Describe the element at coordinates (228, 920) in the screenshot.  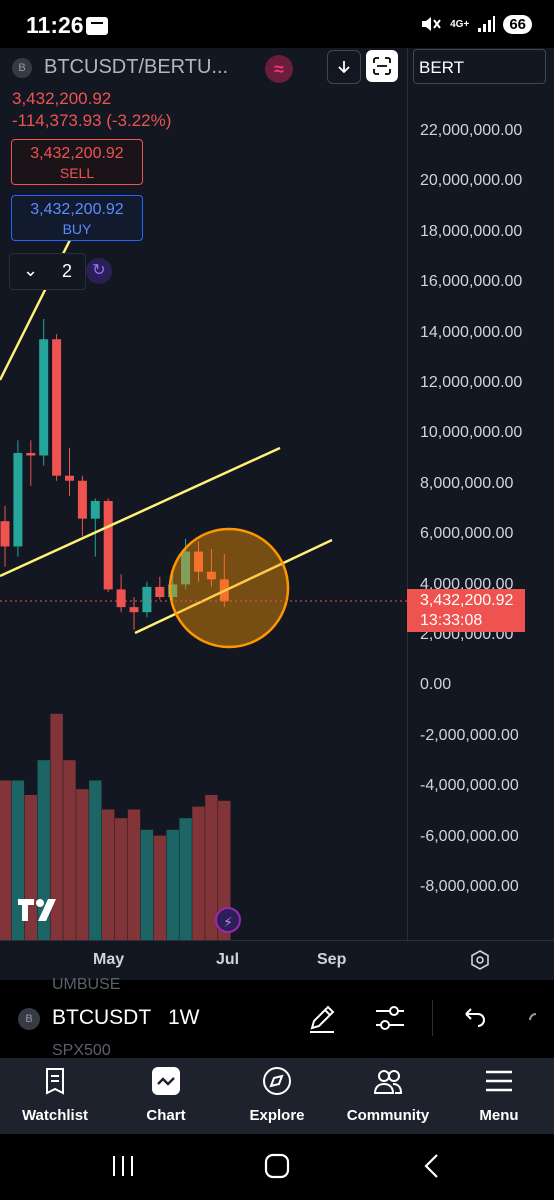
I see `lightning-icon: ⚡` at that location.